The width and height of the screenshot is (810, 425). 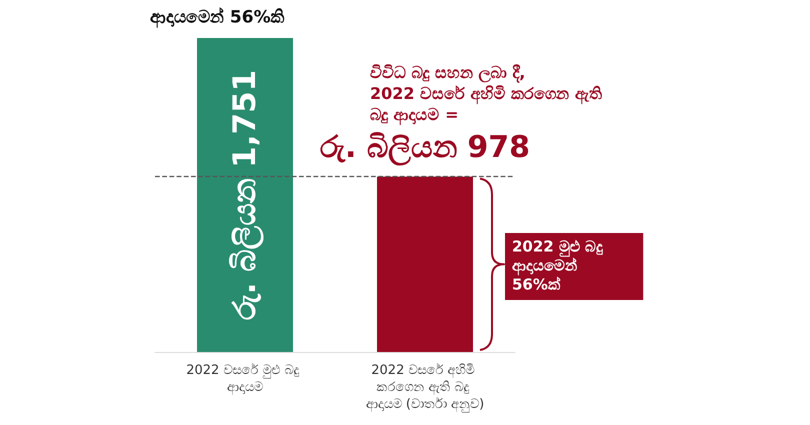 What do you see at coordinates (425, 387) in the screenshot?
I see `x-tick-label: 2022 වසරේ අහිමි කරගෙන ඇති බදු ආදායම (වාර්තා අනුව)` at bounding box center [425, 387].